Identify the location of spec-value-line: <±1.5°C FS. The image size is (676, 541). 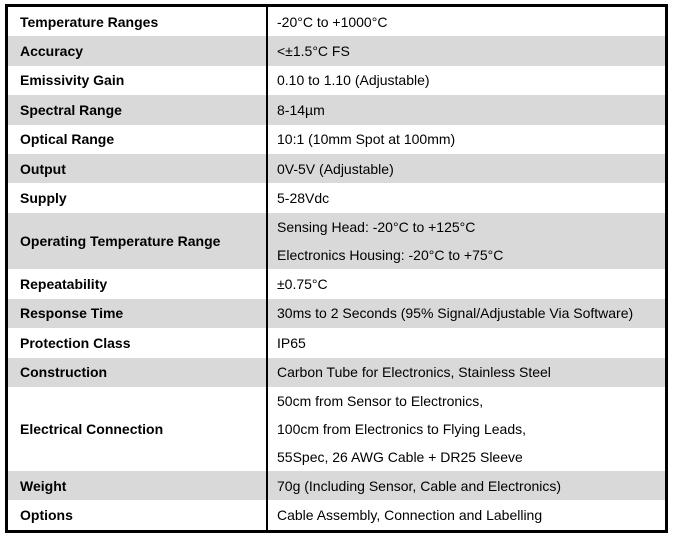
(313, 51).